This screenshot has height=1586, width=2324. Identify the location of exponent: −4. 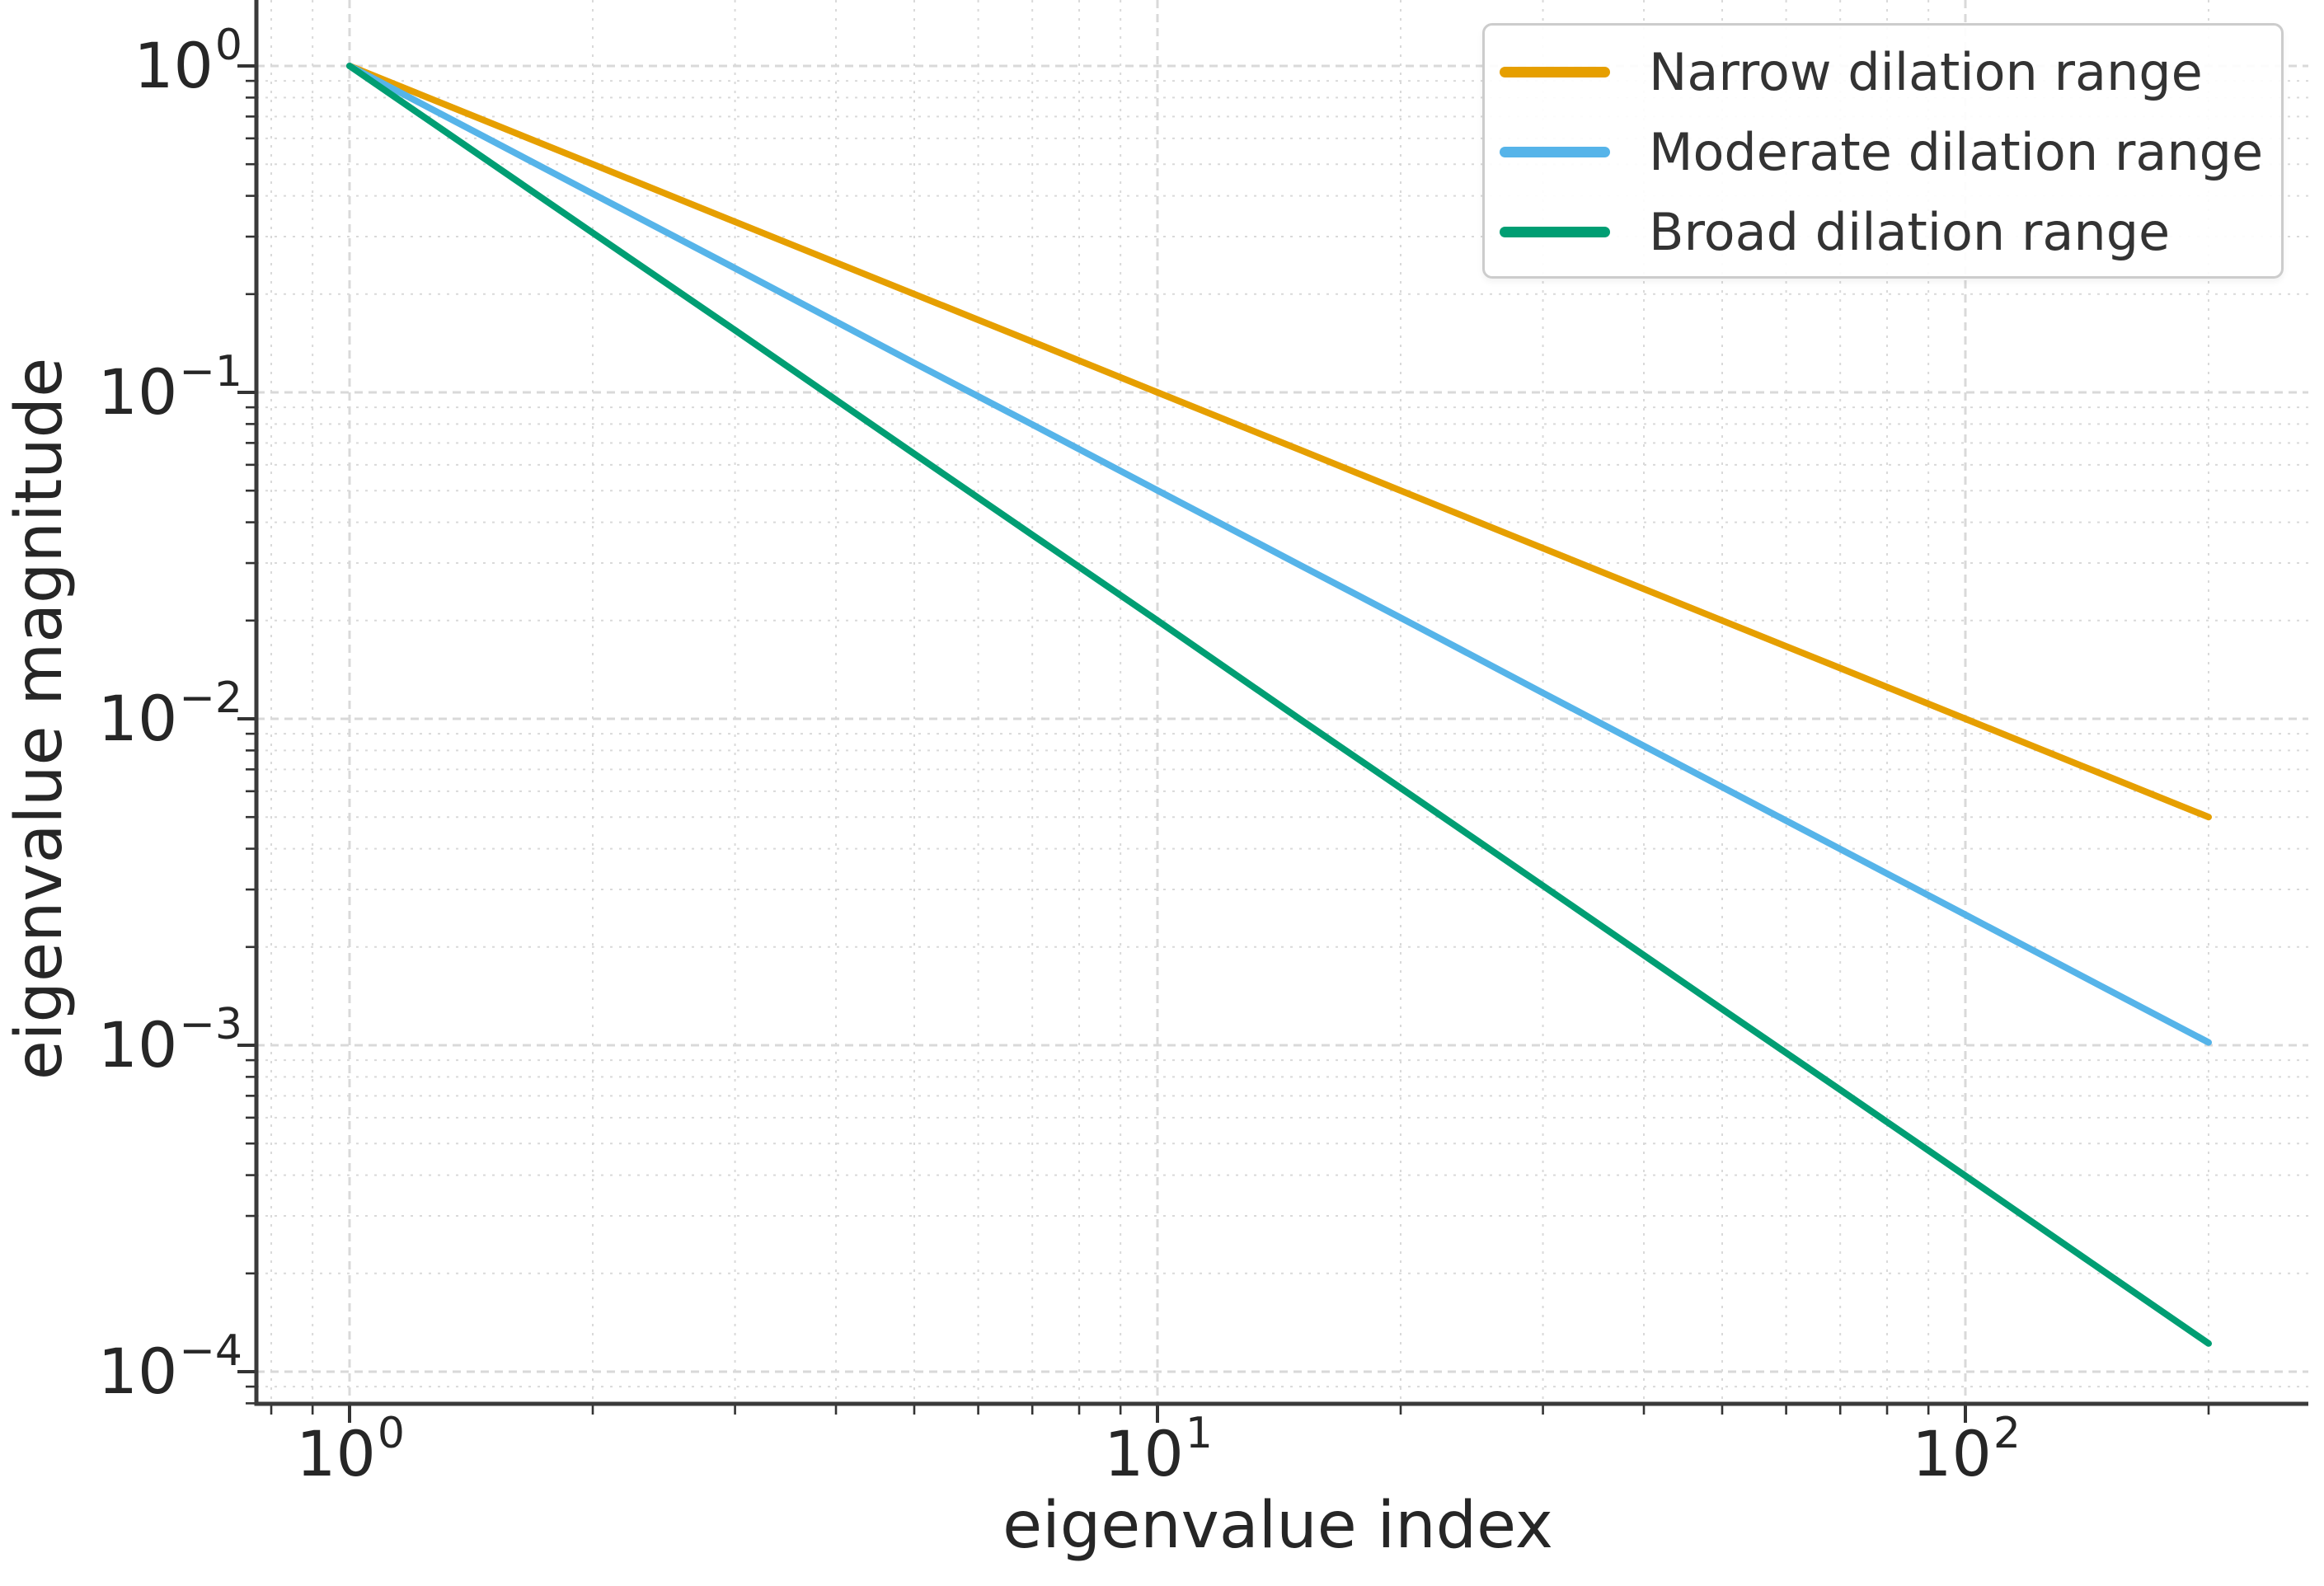
(210, 1351).